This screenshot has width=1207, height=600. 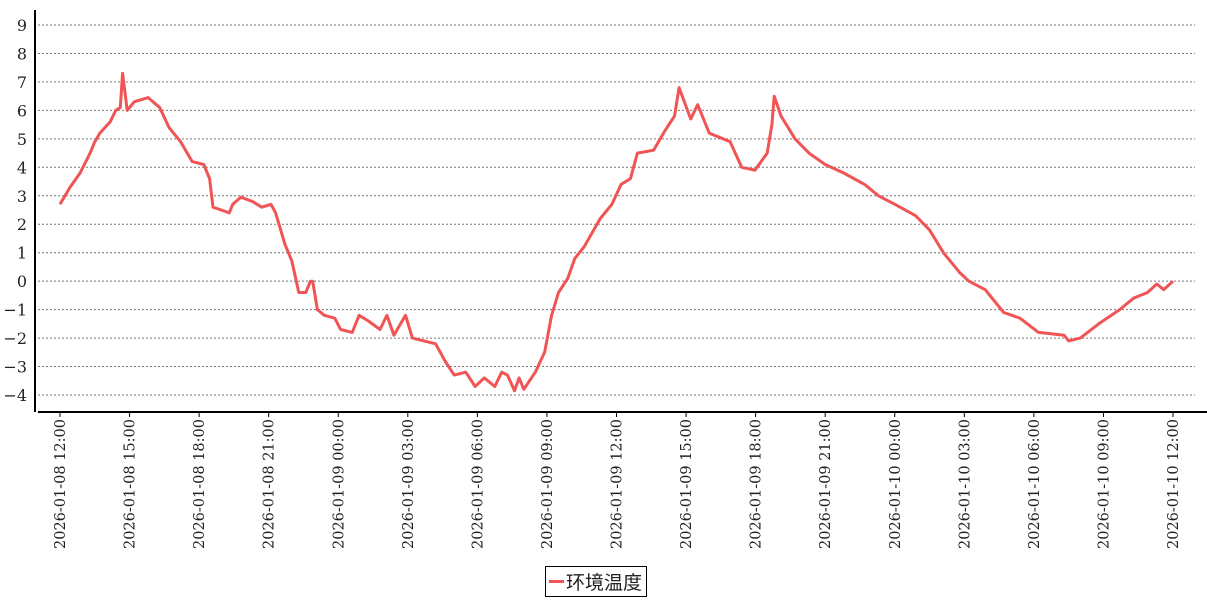 What do you see at coordinates (1035, 484) in the screenshot?
I see `x-tick-label: 2026-01-10 06:00` at bounding box center [1035, 484].